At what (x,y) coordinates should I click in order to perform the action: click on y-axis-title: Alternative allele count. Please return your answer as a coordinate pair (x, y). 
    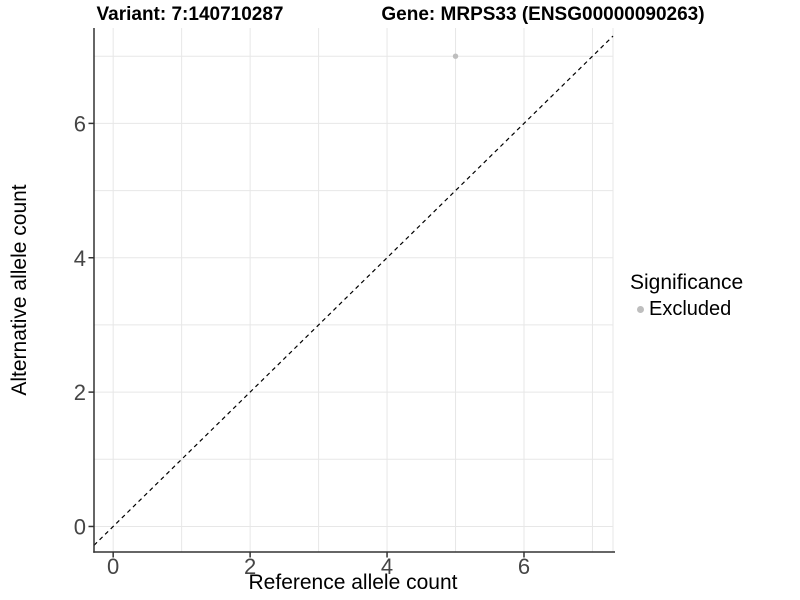
    Looking at the image, I should click on (19, 290).